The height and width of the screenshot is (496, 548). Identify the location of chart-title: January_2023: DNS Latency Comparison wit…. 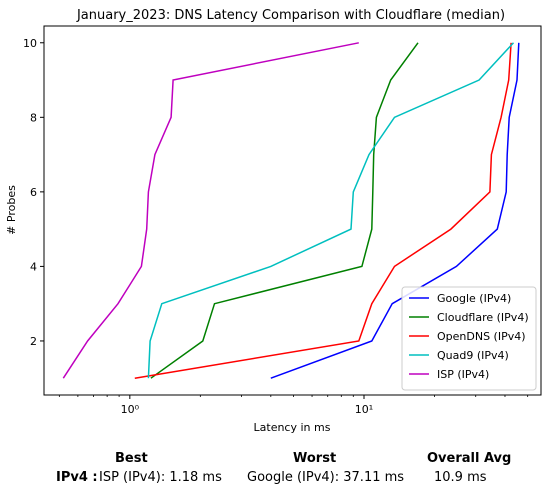
(290, 15).